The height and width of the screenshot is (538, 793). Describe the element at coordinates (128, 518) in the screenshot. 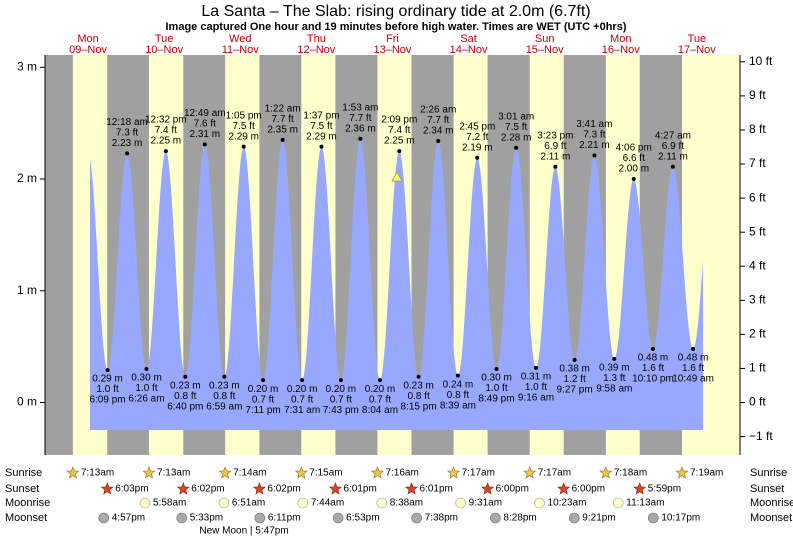

I see `moonset-time: 4:57pm` at that location.